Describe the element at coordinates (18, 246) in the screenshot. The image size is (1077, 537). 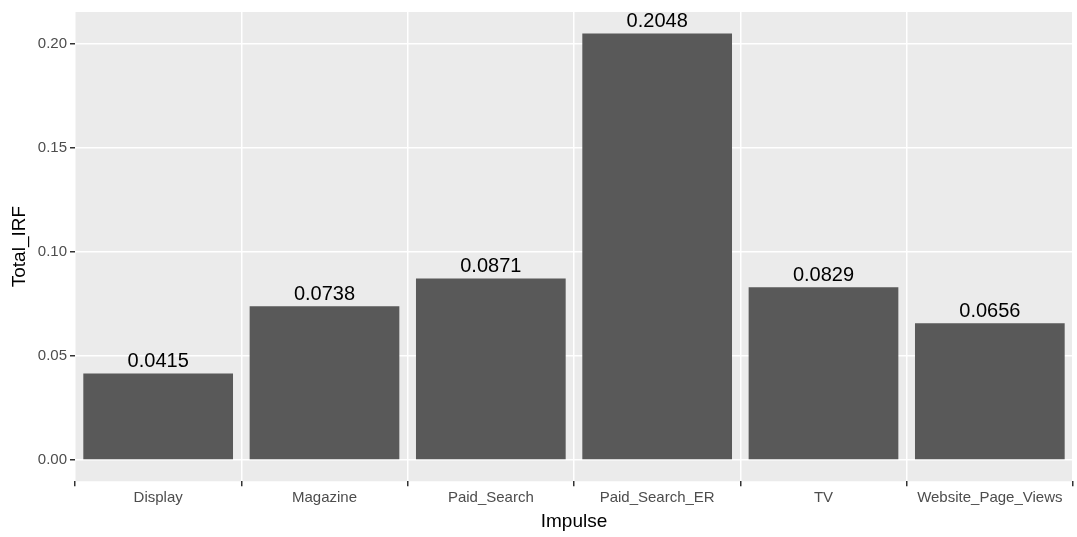
I see `y-axis-title: Total_IRF` at that location.